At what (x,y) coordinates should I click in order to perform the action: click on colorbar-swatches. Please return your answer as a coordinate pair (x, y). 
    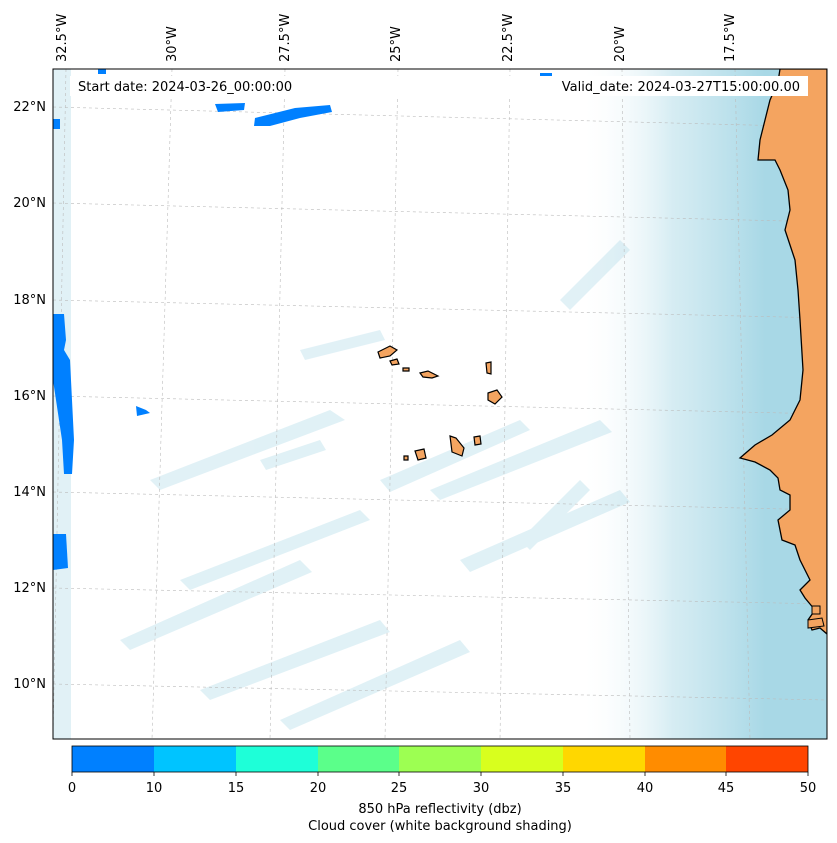
    Looking at the image, I should click on (440, 759).